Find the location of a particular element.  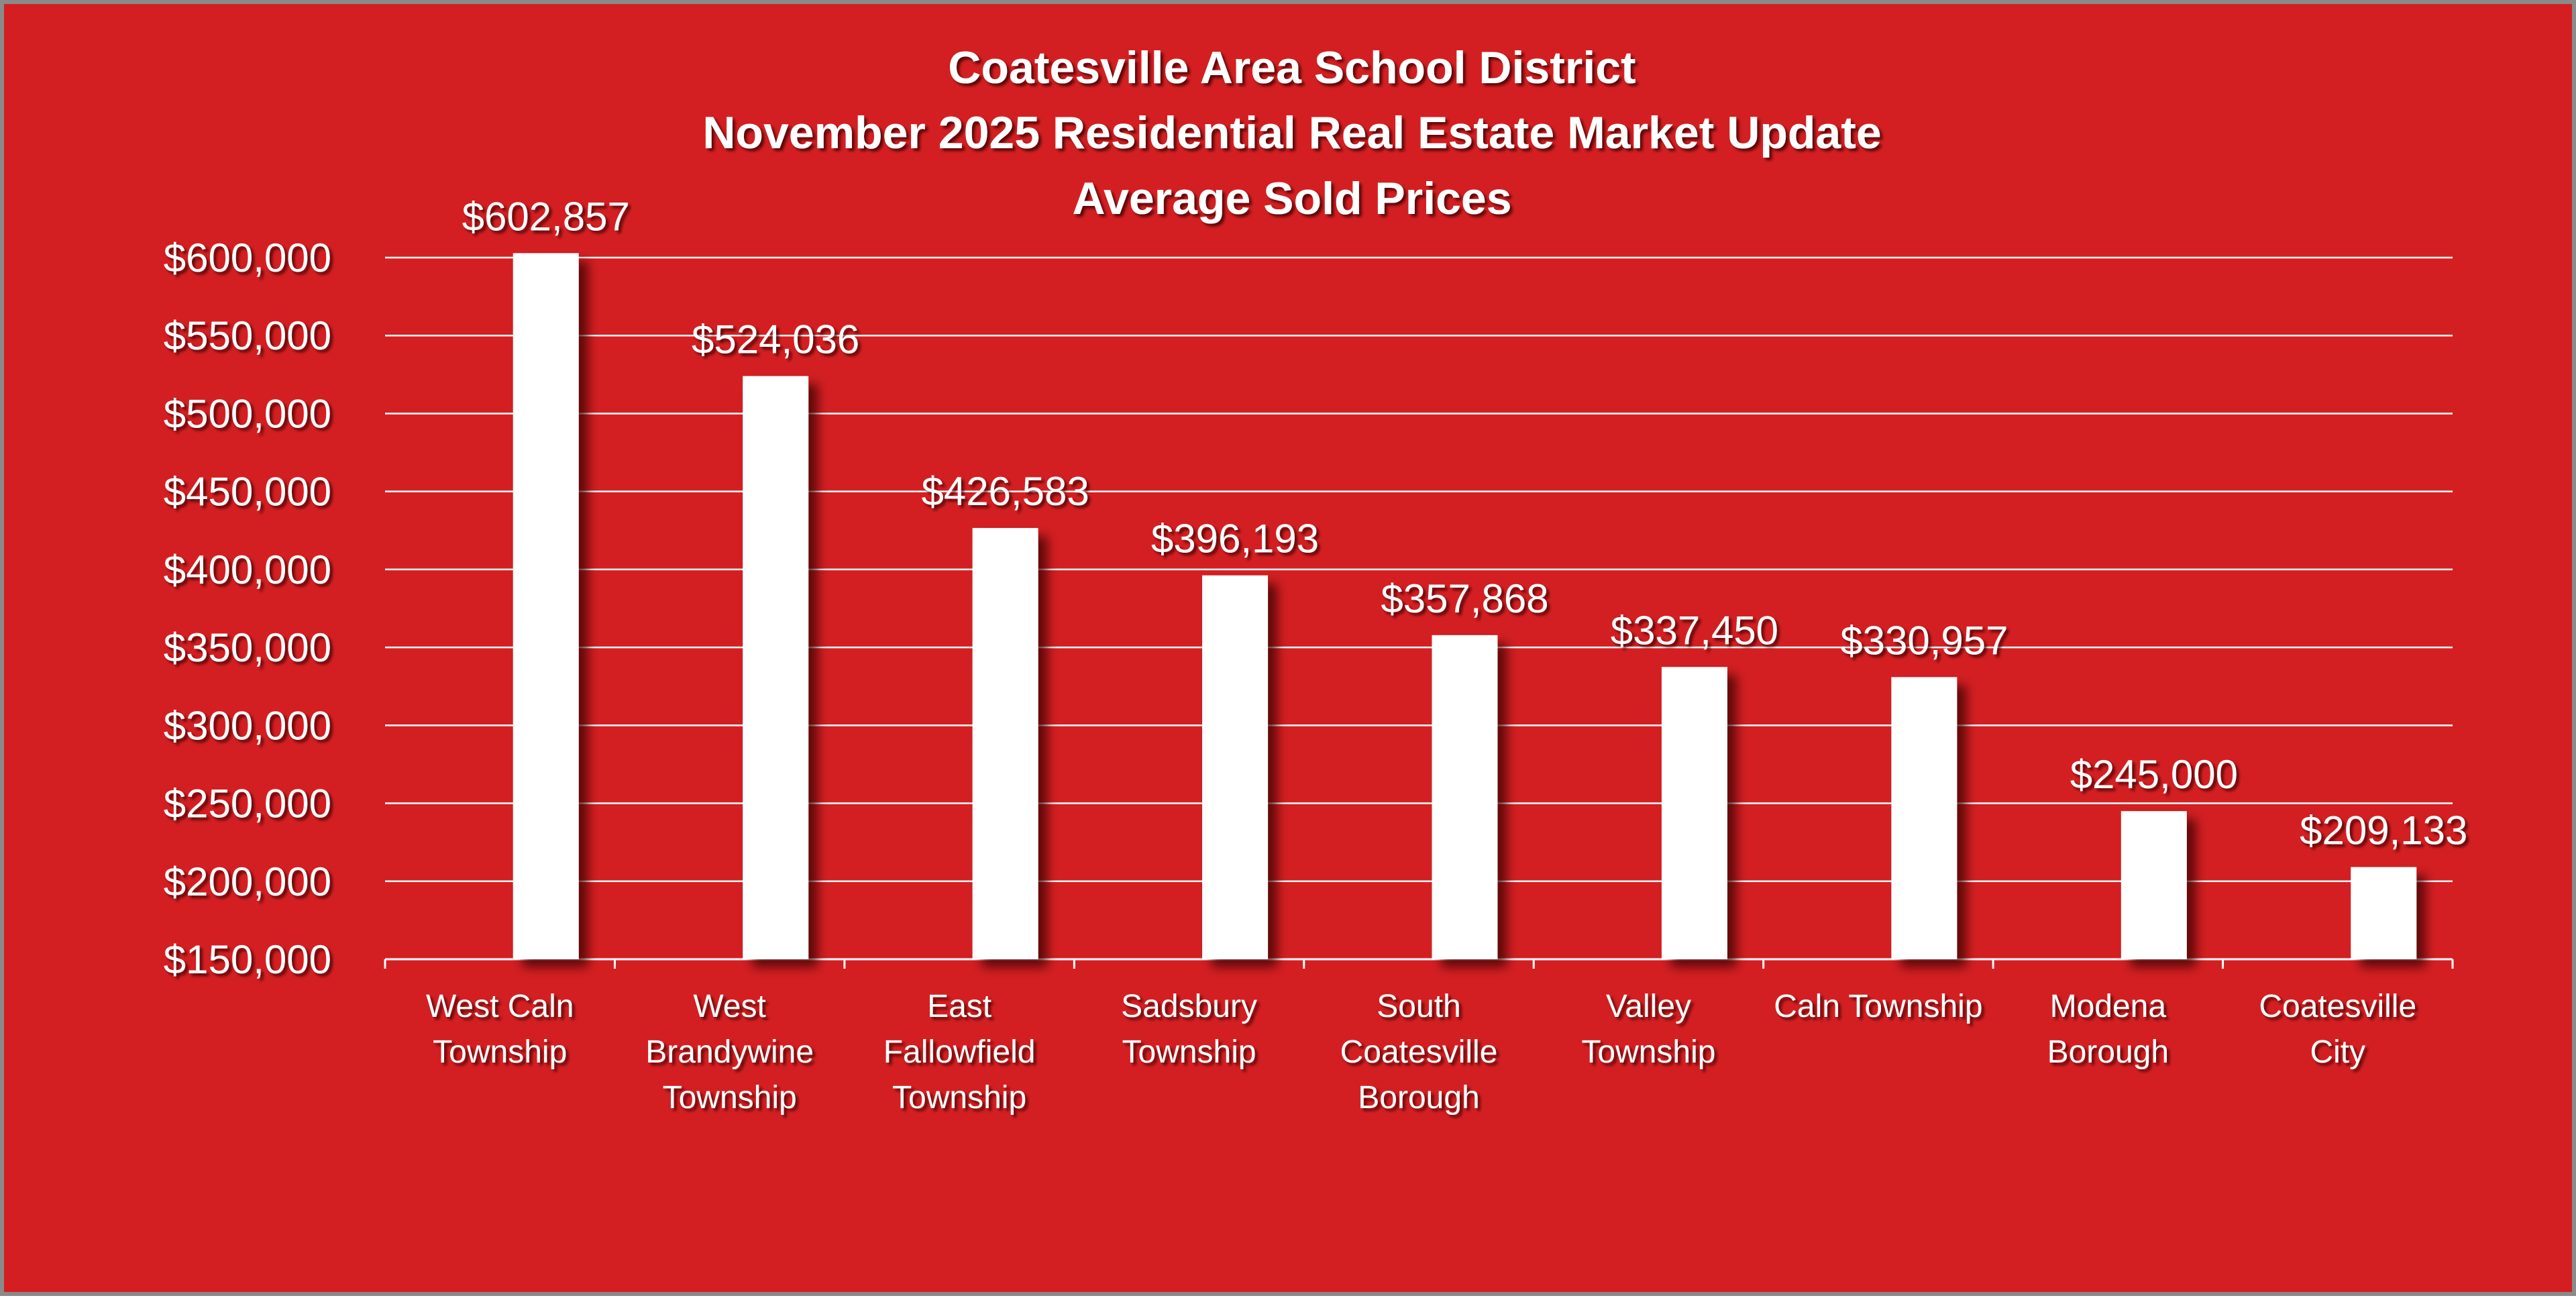

y-tick-label: $300,000 is located at coordinates (247, 726).